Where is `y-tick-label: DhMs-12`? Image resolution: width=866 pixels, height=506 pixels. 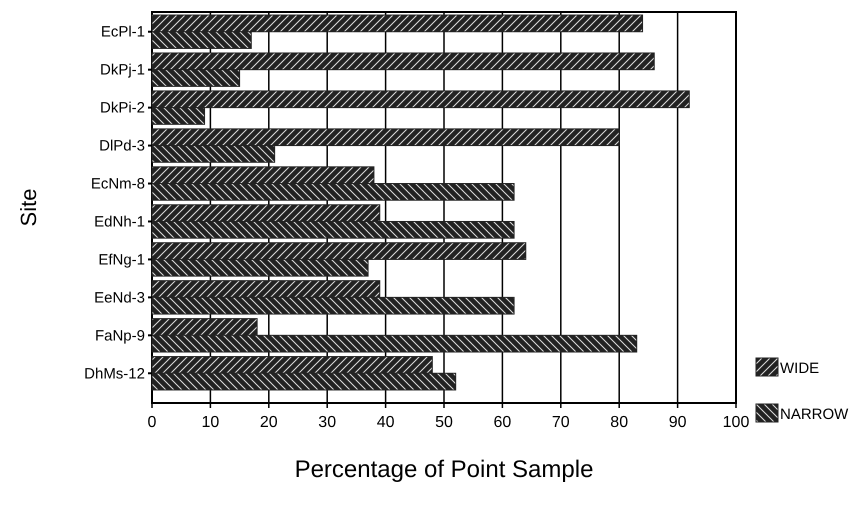 y-tick-label: DhMs-12 is located at coordinates (114, 373).